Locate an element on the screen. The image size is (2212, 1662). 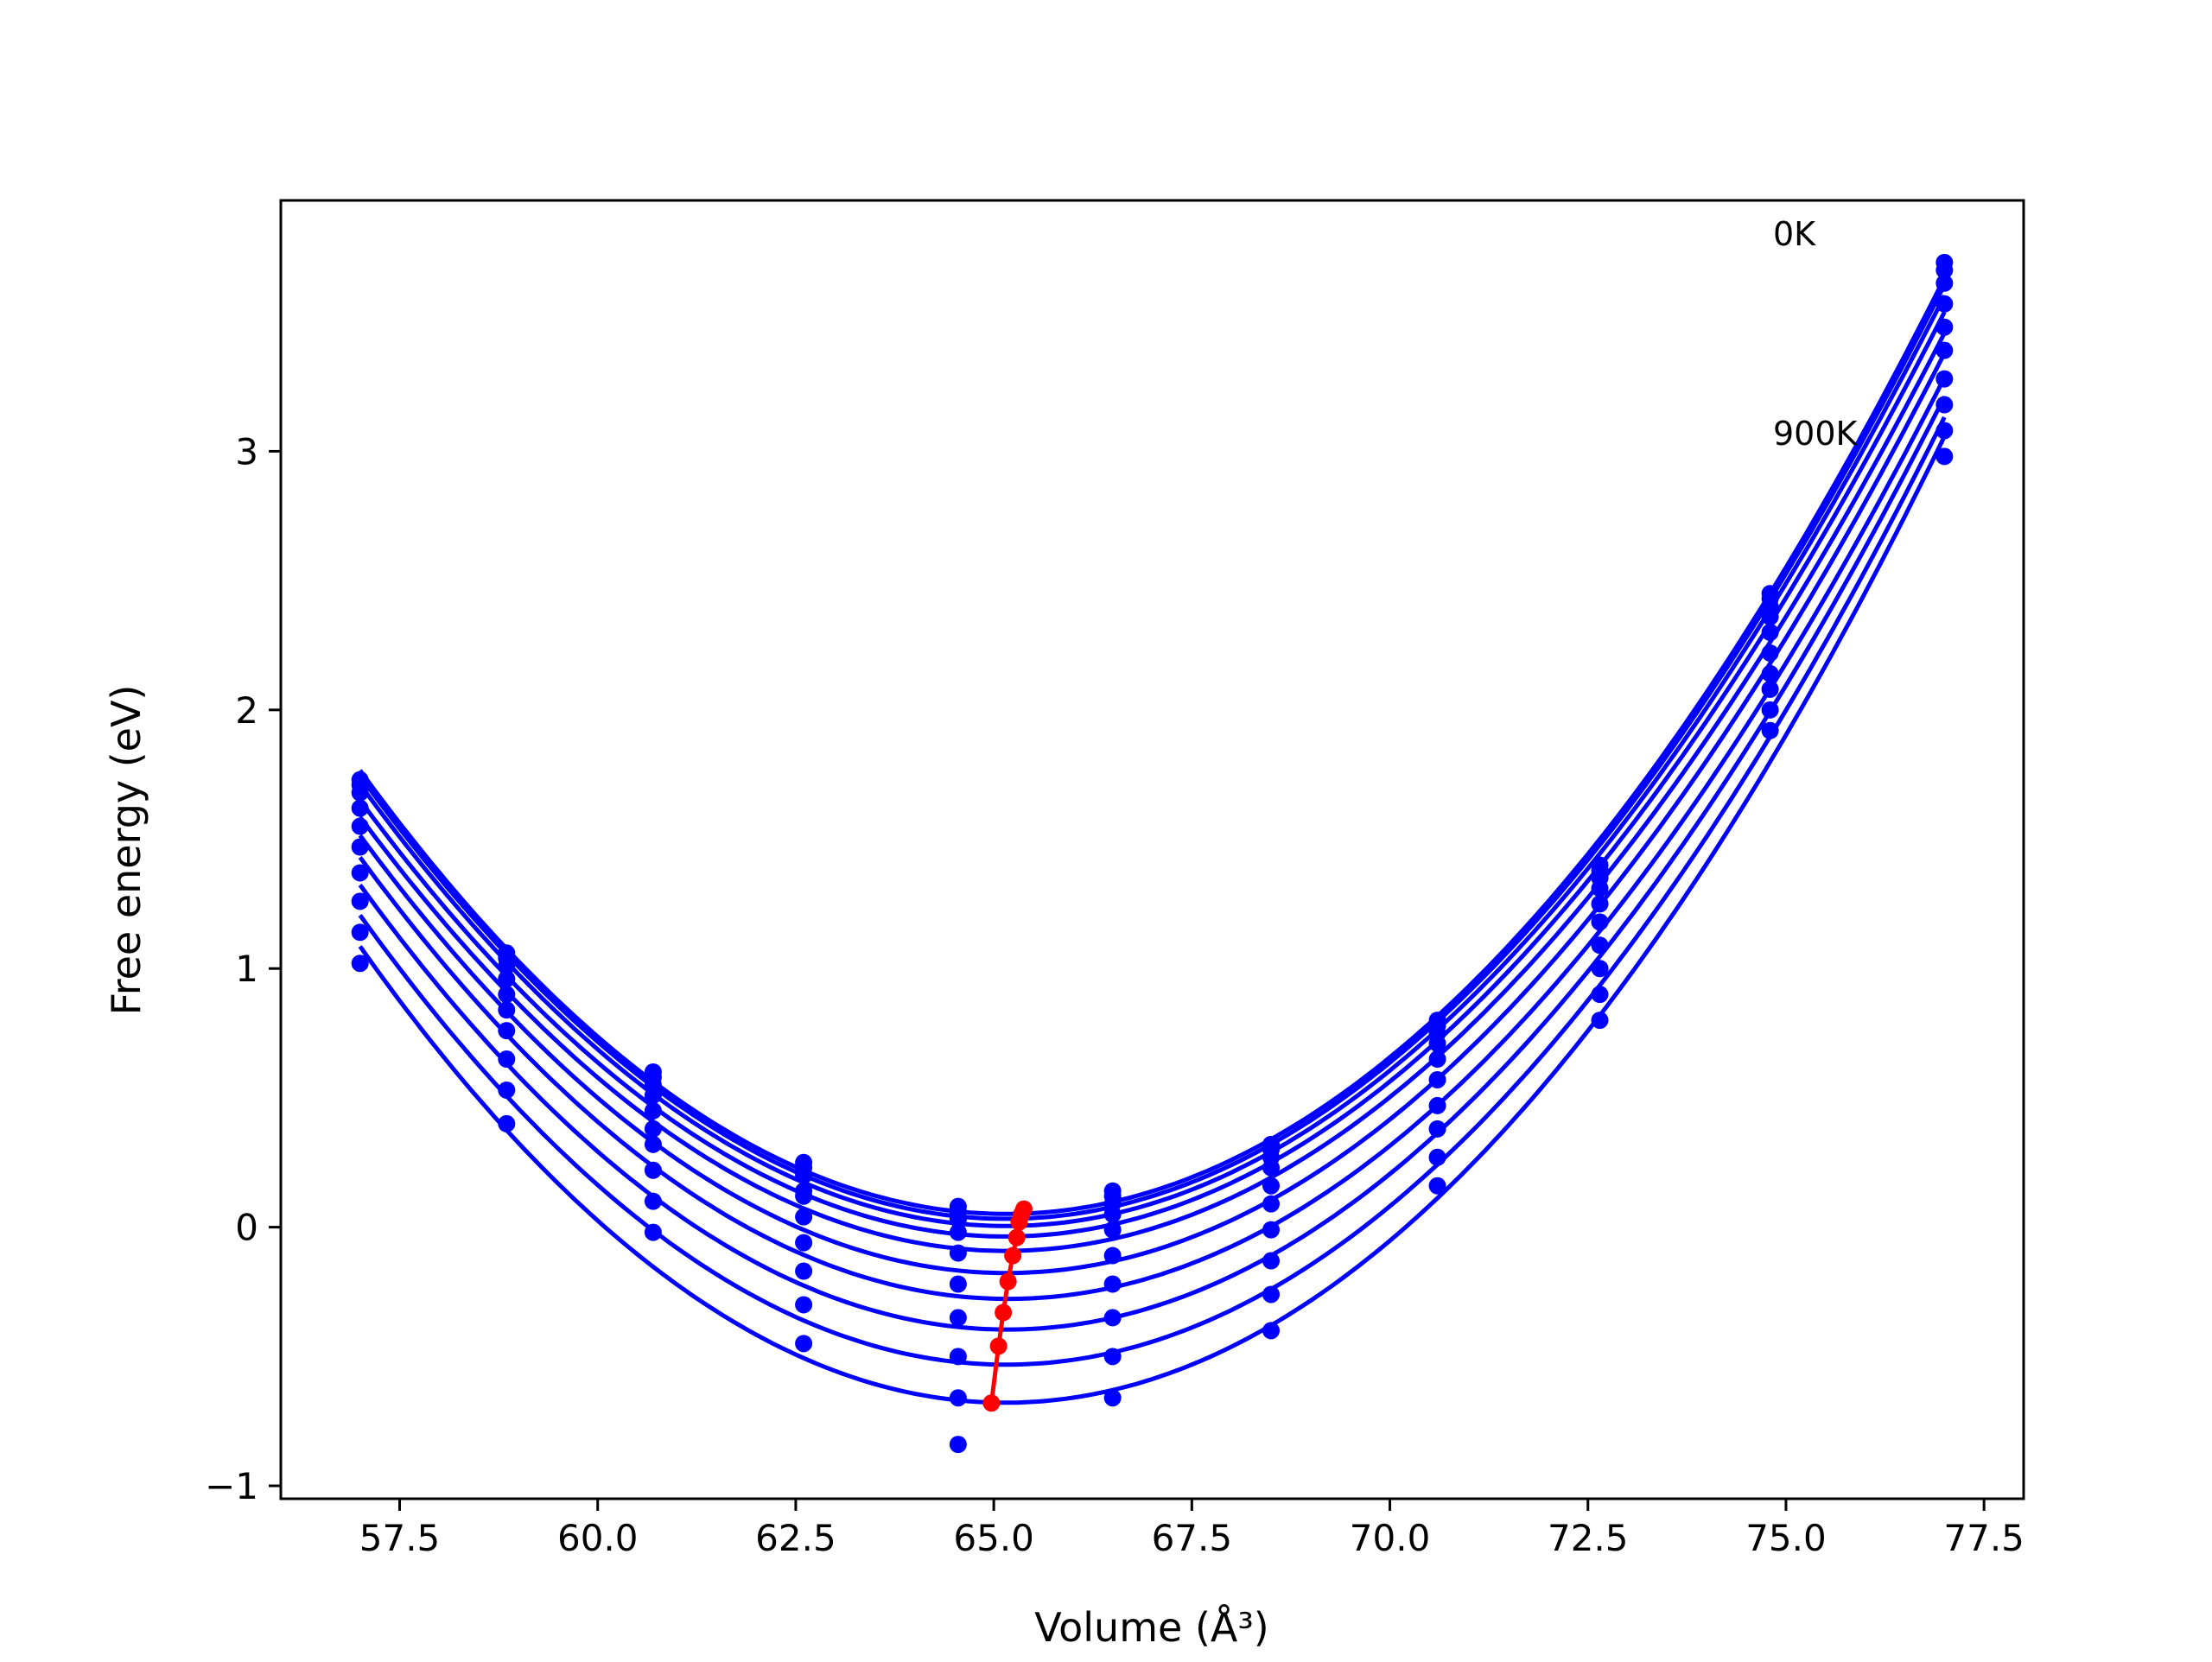
annotation-0k: 0K is located at coordinates (1794, 234).